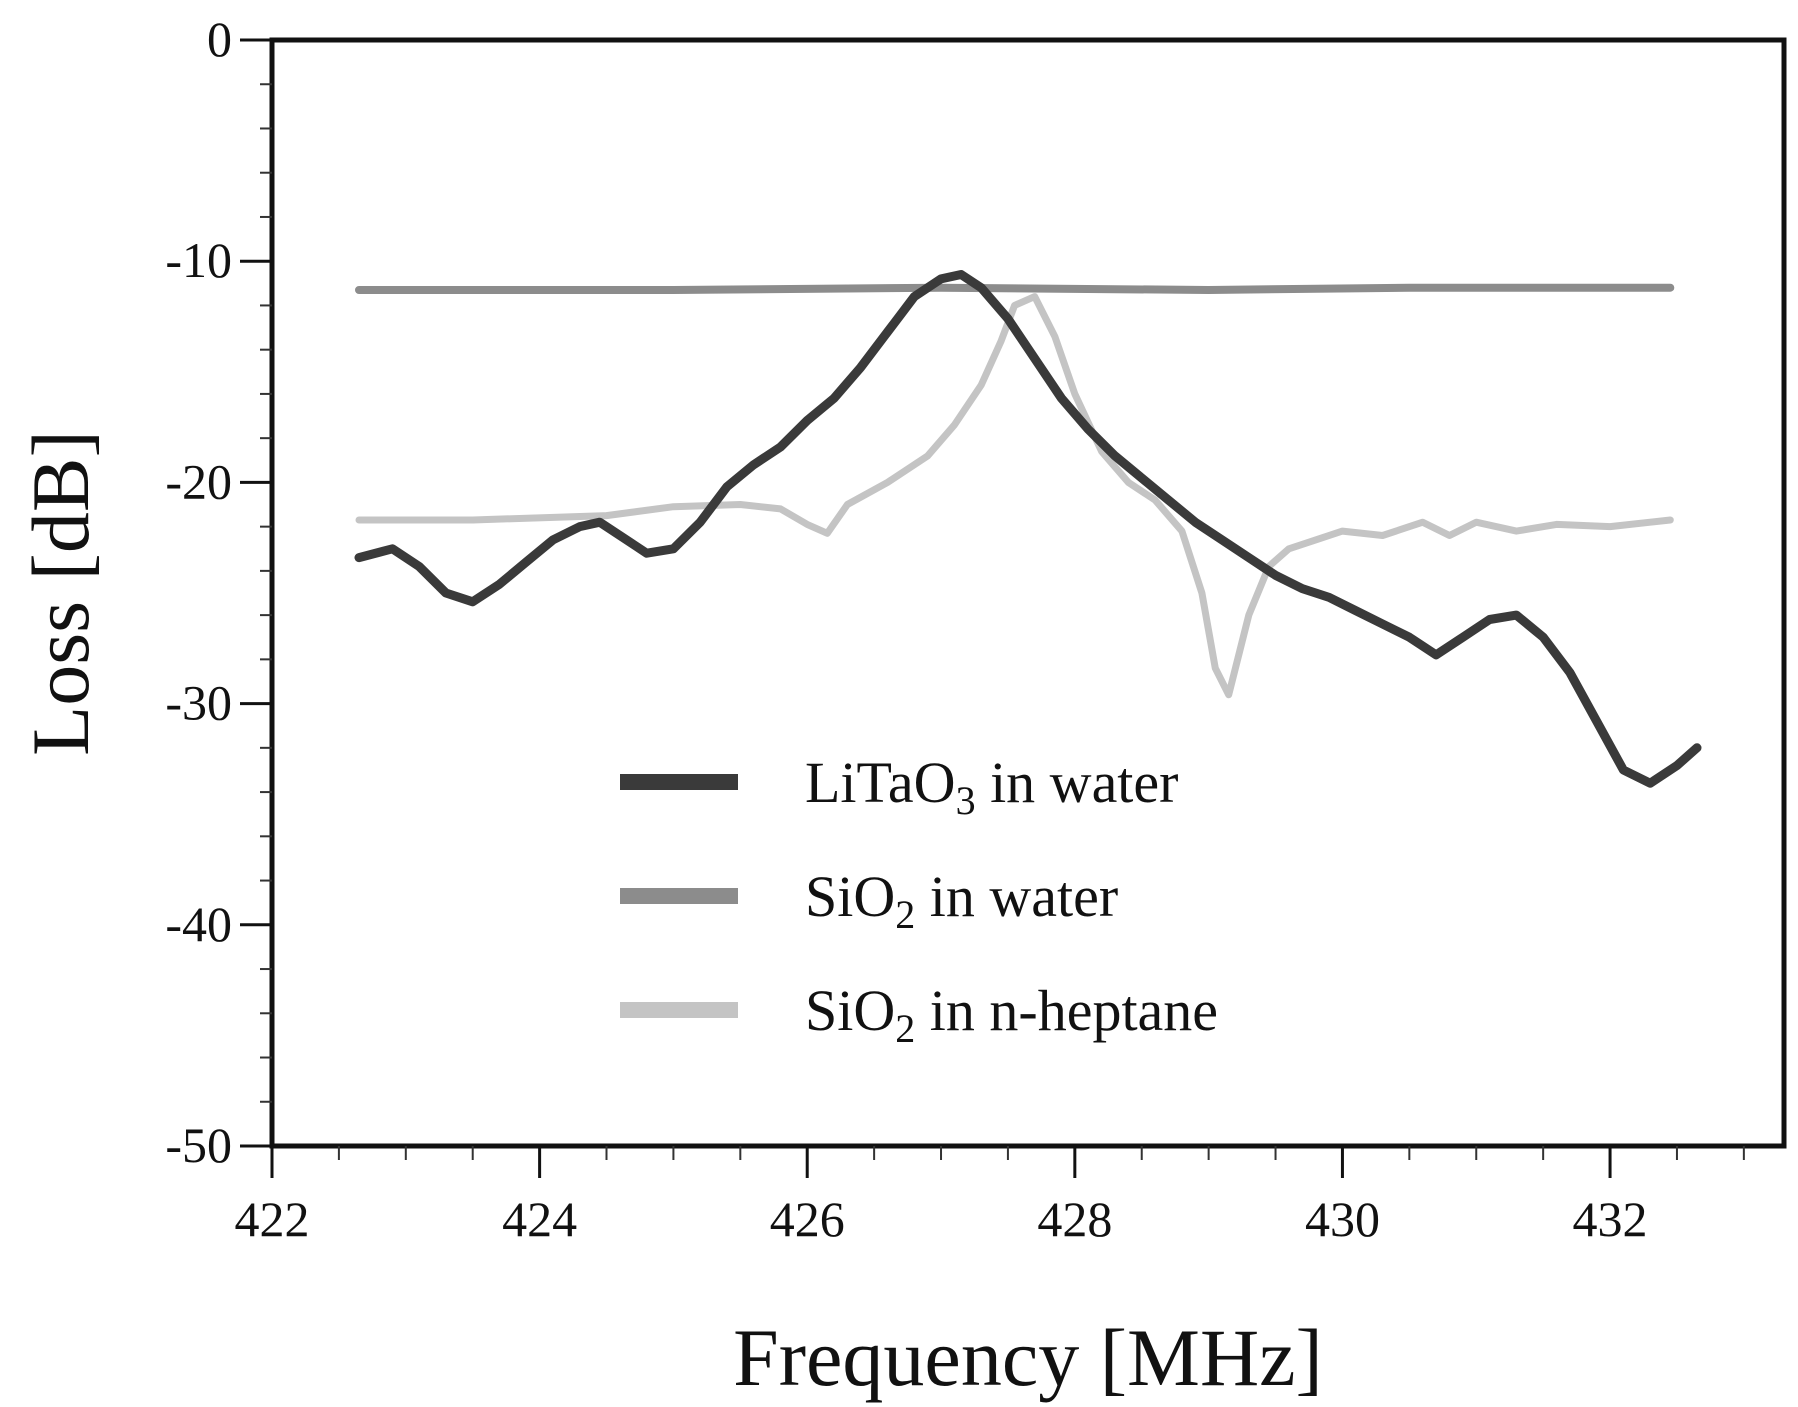  I want to click on y-tick-label: -10, so click(198, 260).